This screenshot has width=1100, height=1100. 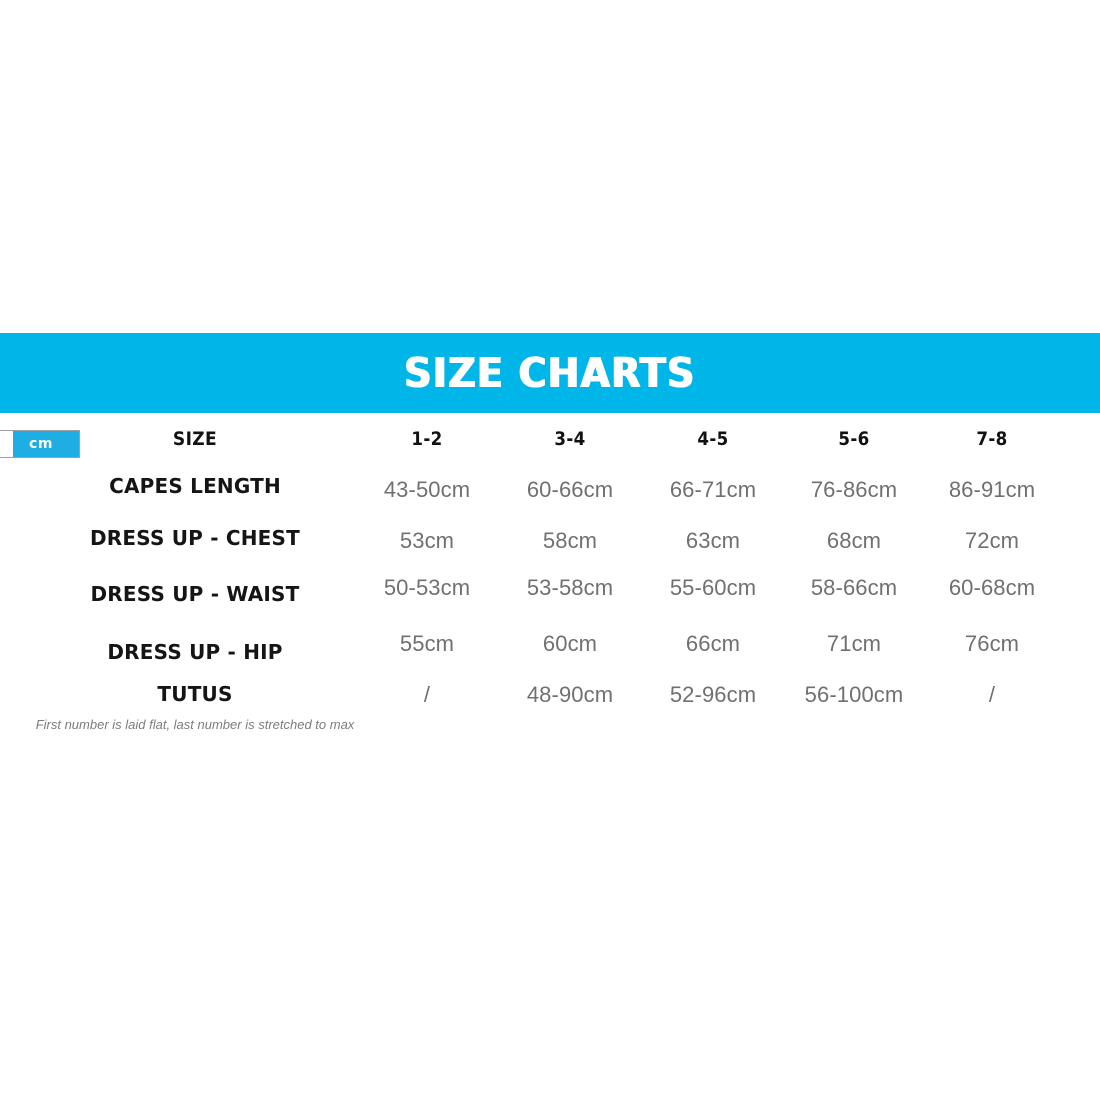 What do you see at coordinates (992, 489) in the screenshot?
I see `table-cell: 86-91cm` at bounding box center [992, 489].